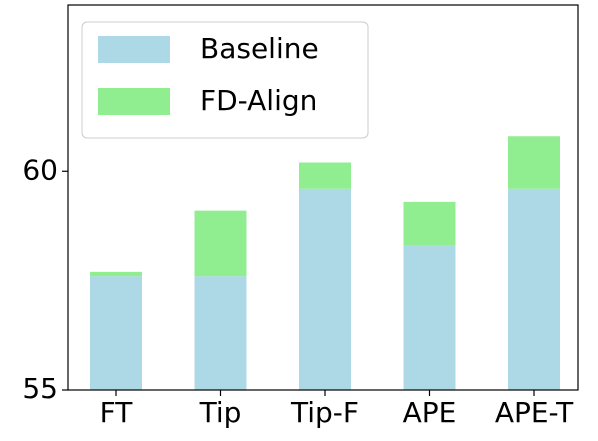 This screenshot has width=598, height=441. I want to click on y-tick-label: 60, so click(40, 169).